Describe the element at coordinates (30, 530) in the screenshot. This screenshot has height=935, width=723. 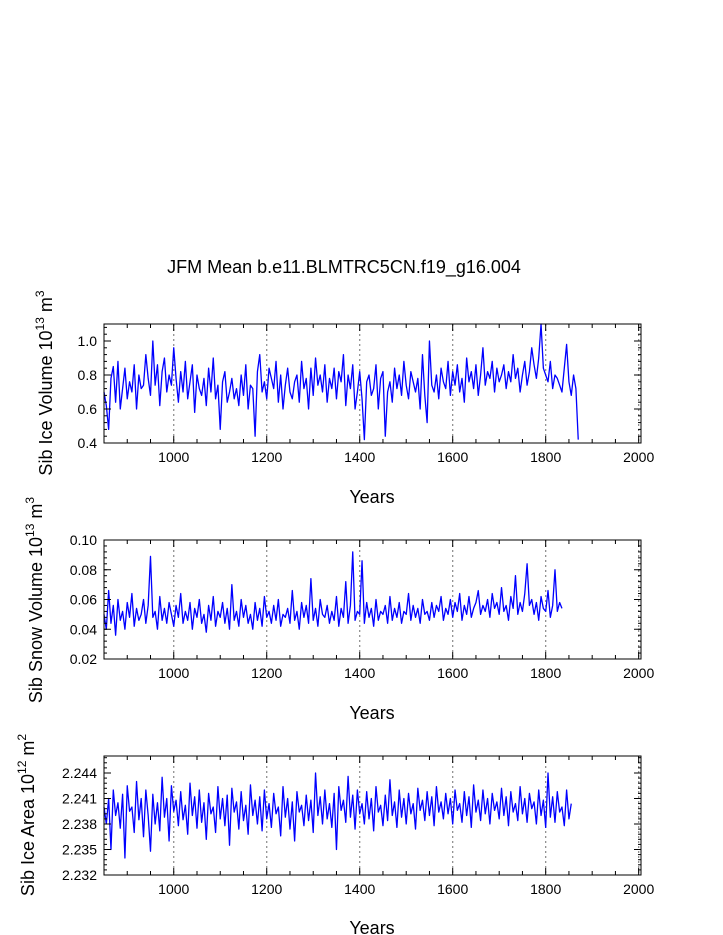
I see `panel-snow-volume-ylabel-exp: 13` at that location.